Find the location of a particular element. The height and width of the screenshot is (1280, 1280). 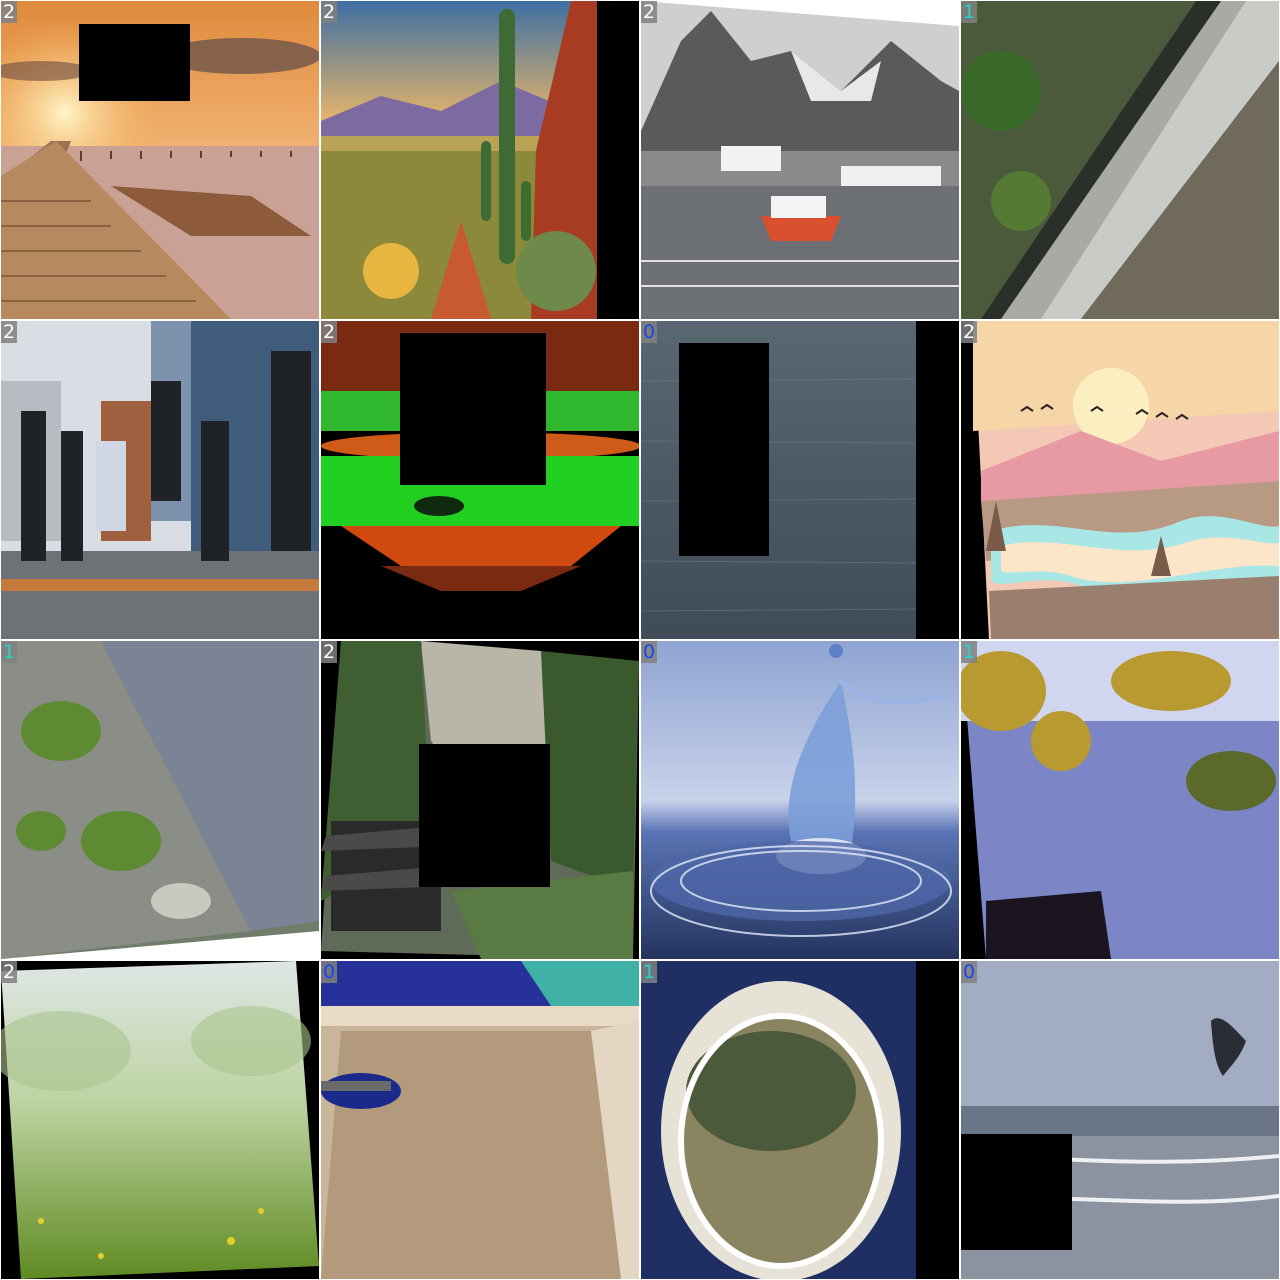

tile-green-red-landscape: 2 is located at coordinates (480, 480).